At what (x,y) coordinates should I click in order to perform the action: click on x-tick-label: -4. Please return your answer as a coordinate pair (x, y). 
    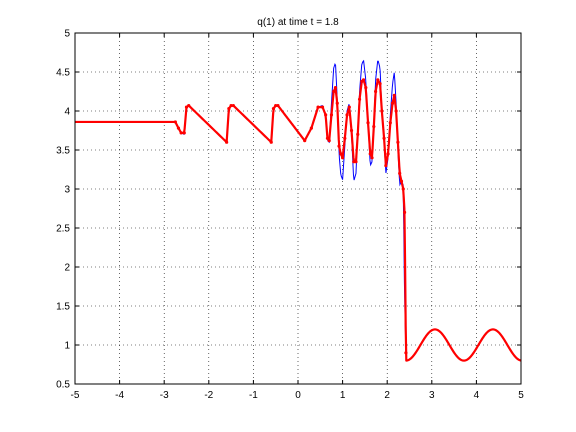
    Looking at the image, I should click on (119, 395).